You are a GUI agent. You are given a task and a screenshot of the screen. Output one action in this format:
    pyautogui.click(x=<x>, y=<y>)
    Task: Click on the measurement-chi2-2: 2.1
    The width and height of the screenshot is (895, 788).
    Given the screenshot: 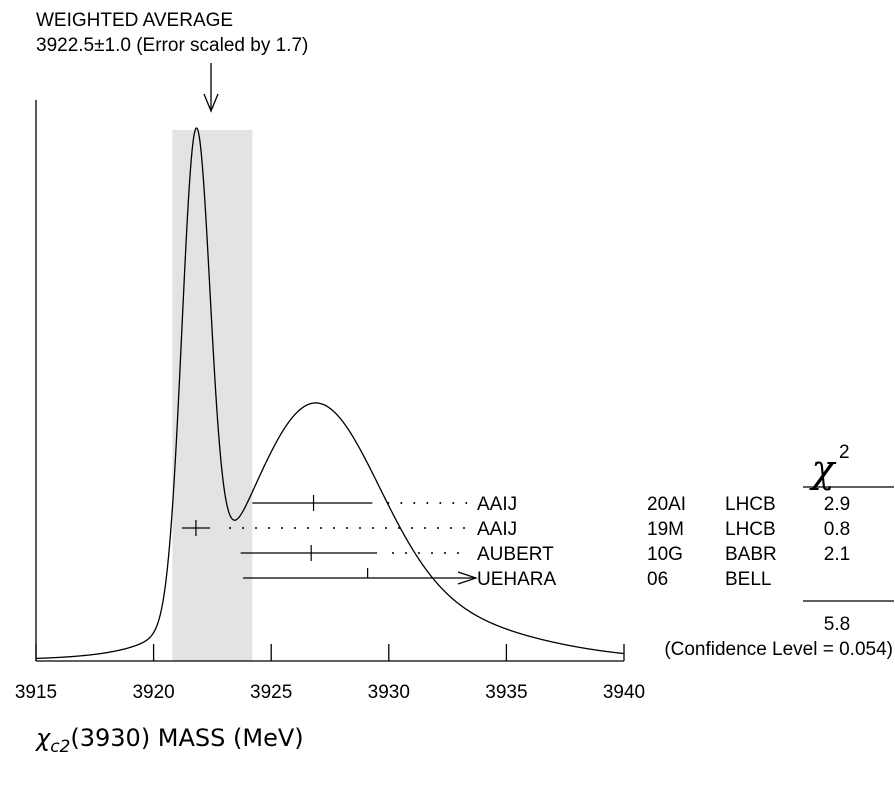 What is the action you would take?
    pyautogui.click(x=837, y=554)
    